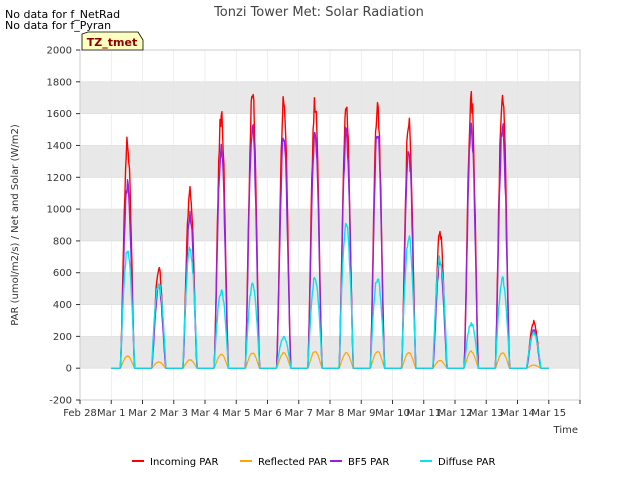 This screenshot has height=480, width=640. Describe the element at coordinates (565, 430) in the screenshot. I see `x-axis-label: Time` at that location.